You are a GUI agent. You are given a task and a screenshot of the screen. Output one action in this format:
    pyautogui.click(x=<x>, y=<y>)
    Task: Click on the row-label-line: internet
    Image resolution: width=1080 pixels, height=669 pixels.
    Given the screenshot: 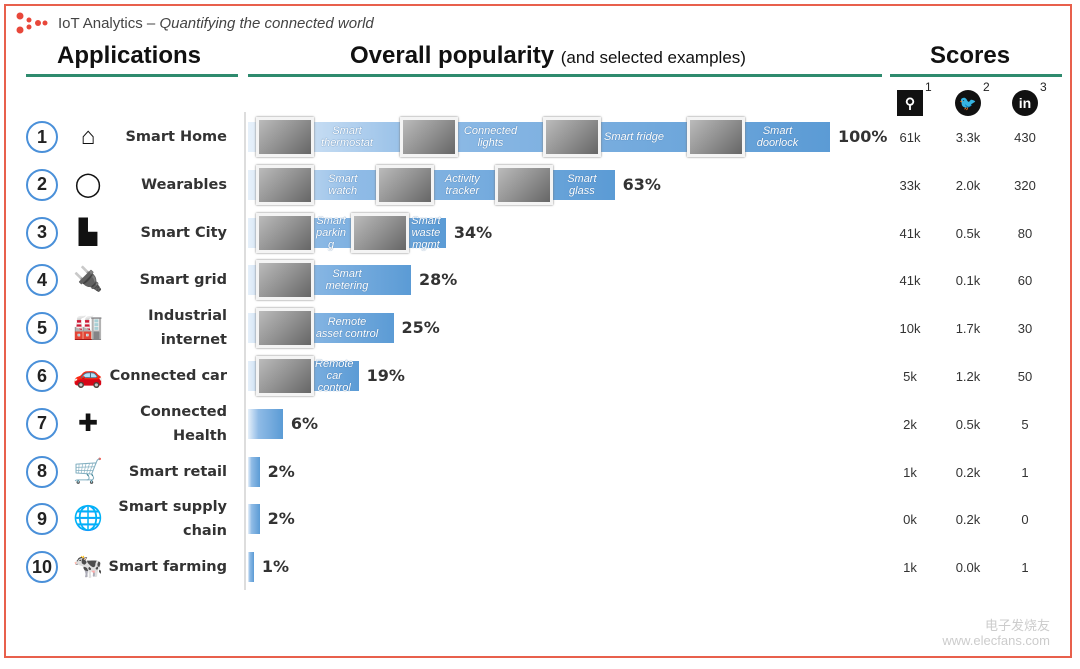 What is the action you would take?
    pyautogui.click(x=193, y=340)
    